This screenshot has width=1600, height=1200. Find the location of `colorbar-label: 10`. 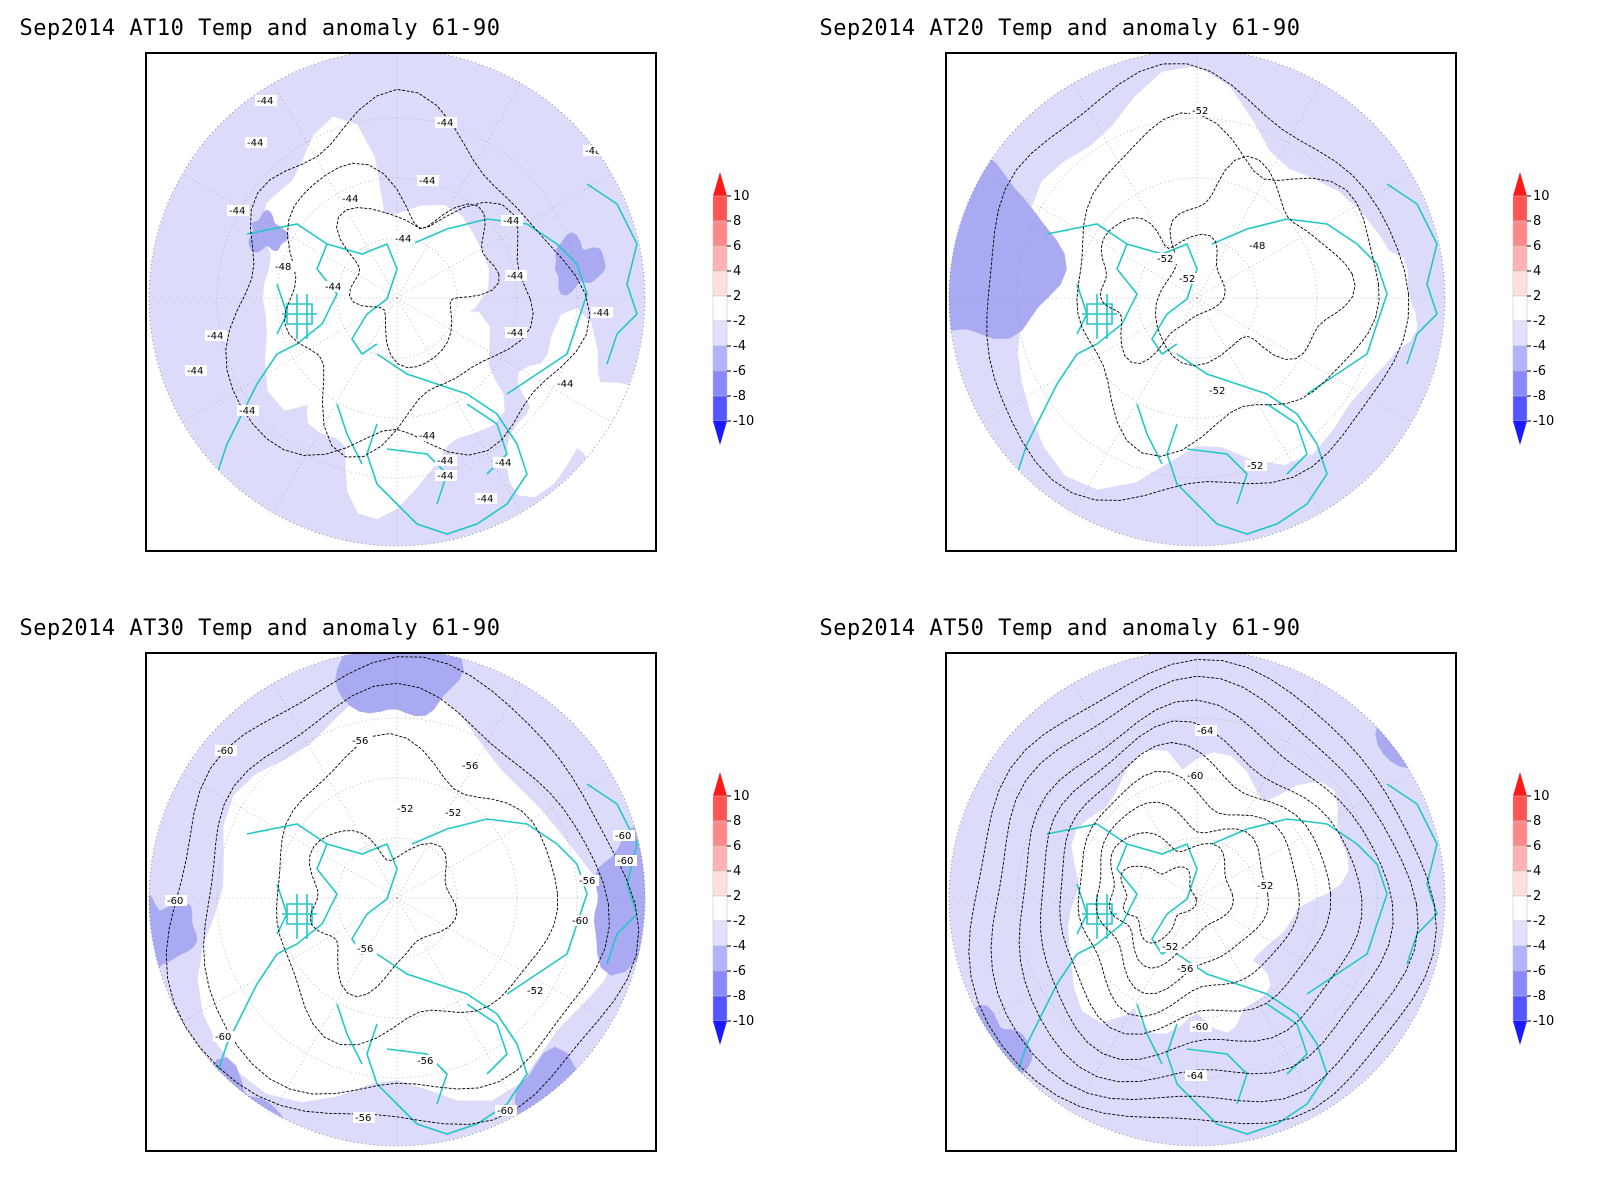

colorbar-label: 10 is located at coordinates (741, 796).